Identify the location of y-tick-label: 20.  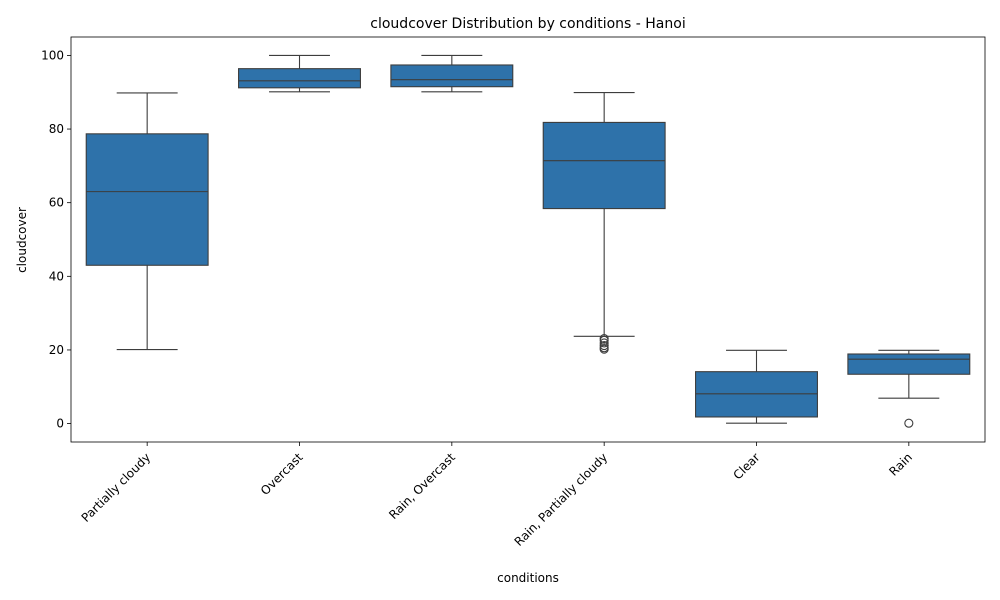
(56, 350).